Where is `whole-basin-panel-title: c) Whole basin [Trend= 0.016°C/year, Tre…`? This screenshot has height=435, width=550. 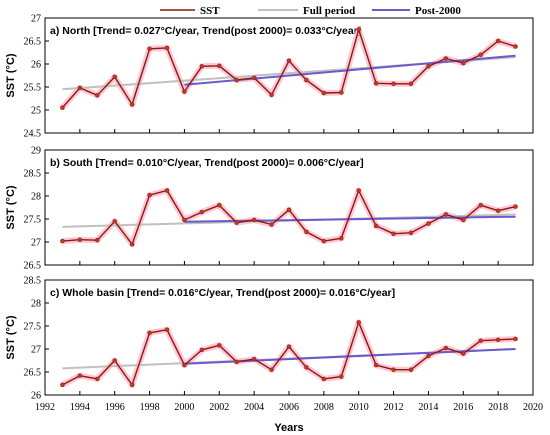
whole-basin-panel-title: c) Whole basin [Trend= 0.016°C/year, Tre… is located at coordinates (222, 293).